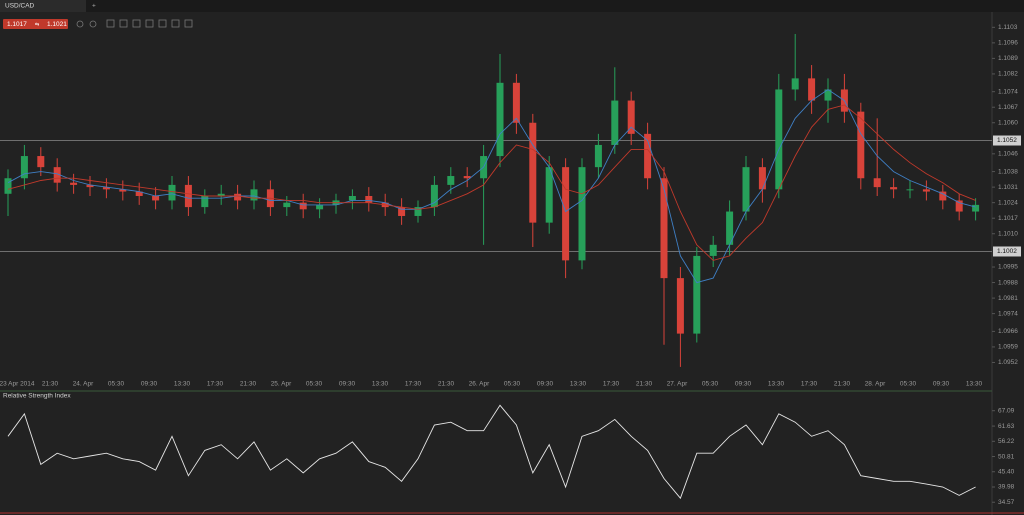 The height and width of the screenshot is (515, 1024). Describe the element at coordinates (80, 24) in the screenshot. I see `zoom-in` at that location.